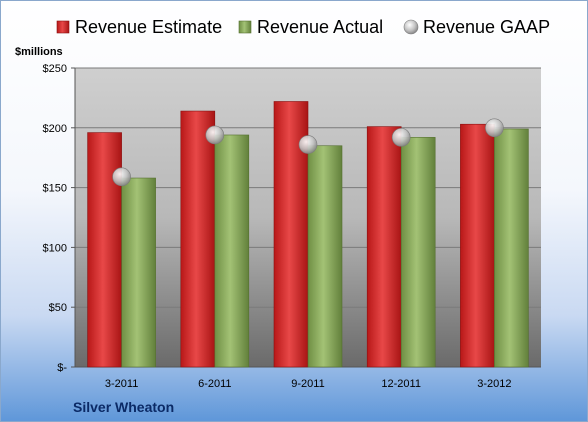  Describe the element at coordinates (39, 52) in the screenshot. I see `y-axis-label: $millions` at that location.